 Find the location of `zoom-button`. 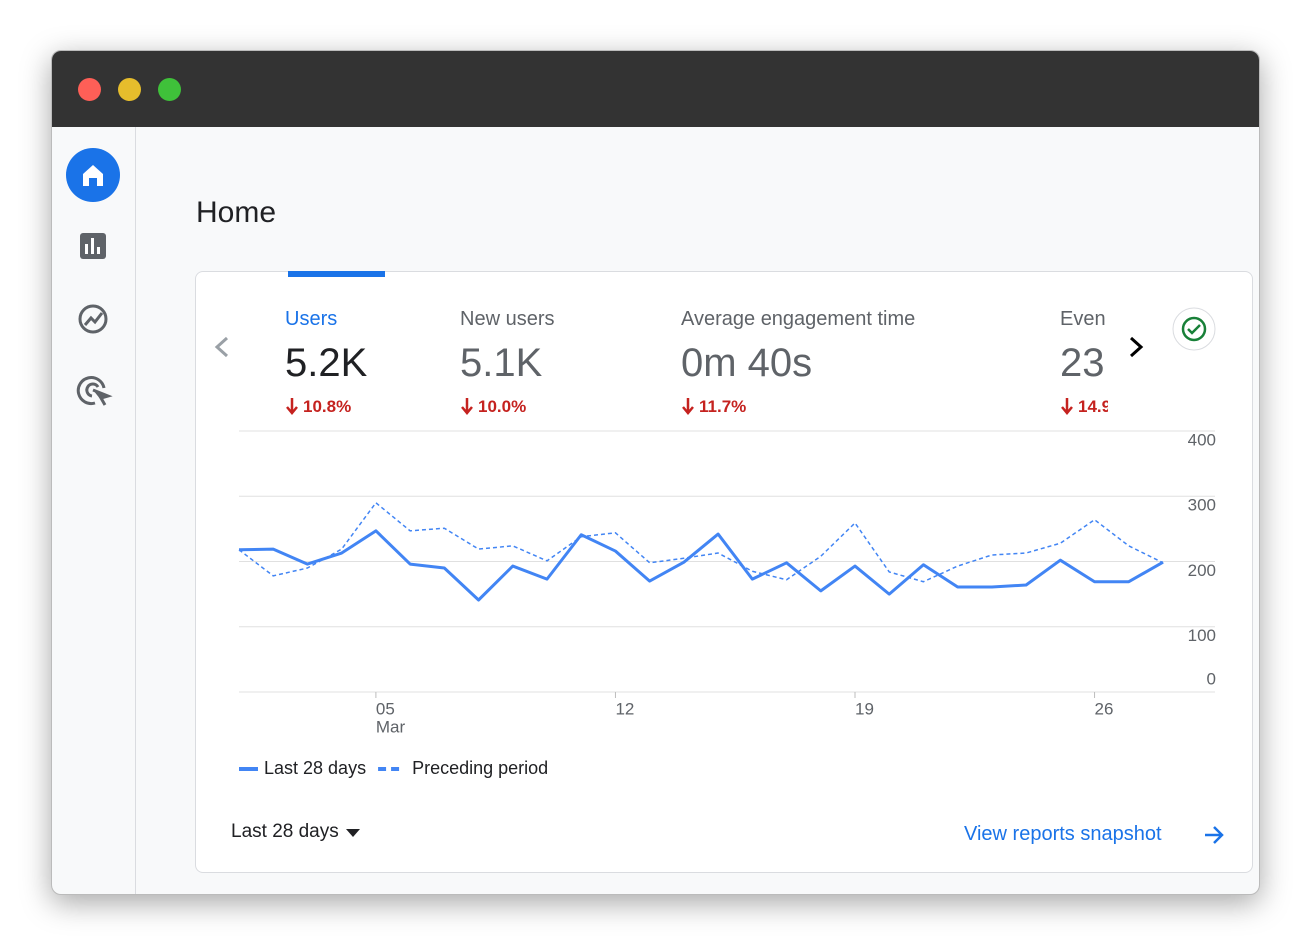

zoom-button is located at coordinates (169, 89).